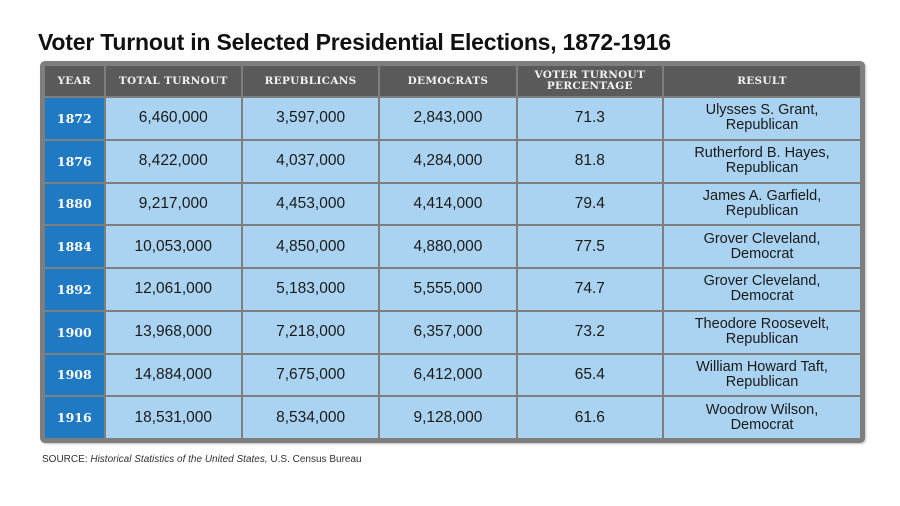 The image size is (900, 506). Describe the element at coordinates (762, 366) in the screenshot. I see `result-winner: William Howard Taft,` at that location.